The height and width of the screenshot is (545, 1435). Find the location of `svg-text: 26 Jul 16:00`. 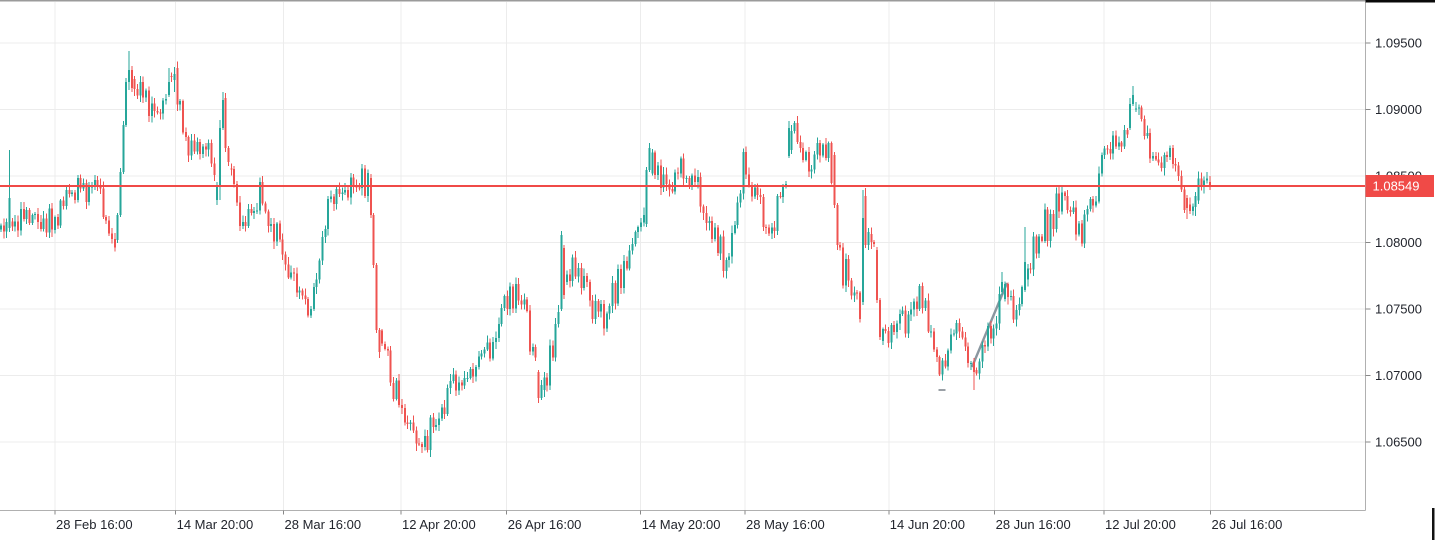

svg-text: 26 Jul 16:00 is located at coordinates (1247, 524).